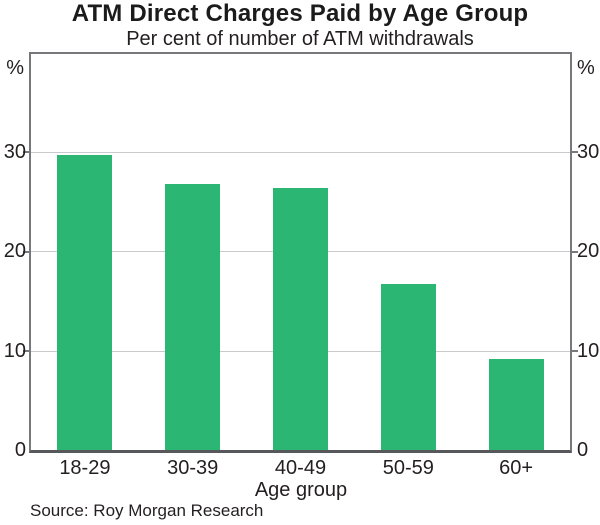 This screenshot has width=600, height=525. What do you see at coordinates (300, 39) in the screenshot?
I see `chart-subtitle: Per cent of number of ATM withdrawals` at bounding box center [300, 39].